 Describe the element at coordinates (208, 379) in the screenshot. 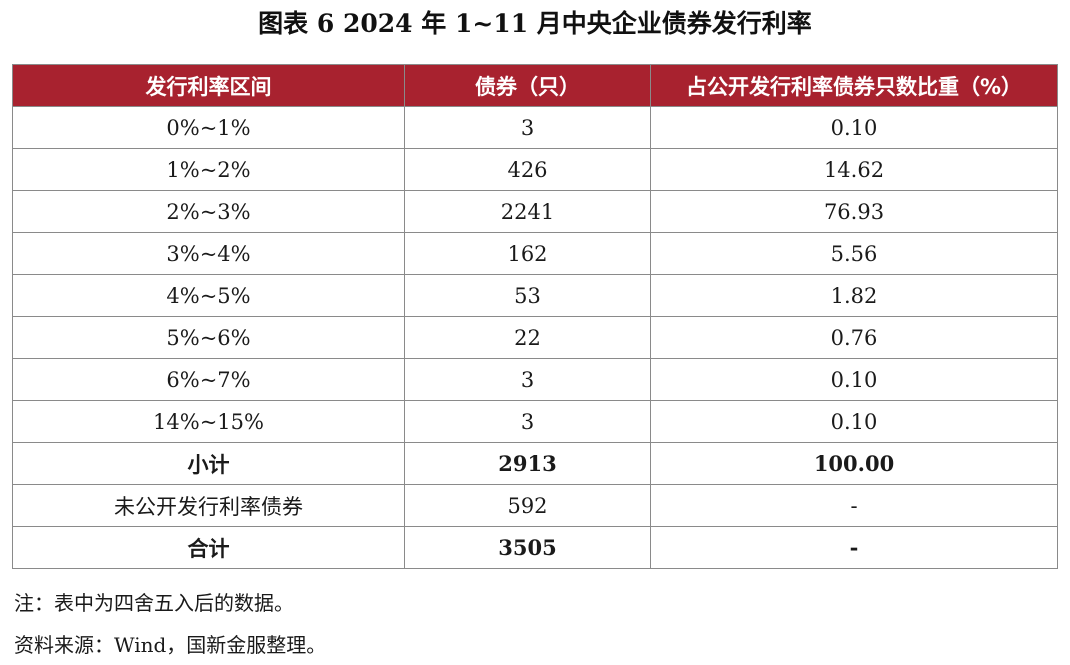

I see `rate-range-cell: 6%~7%` at that location.